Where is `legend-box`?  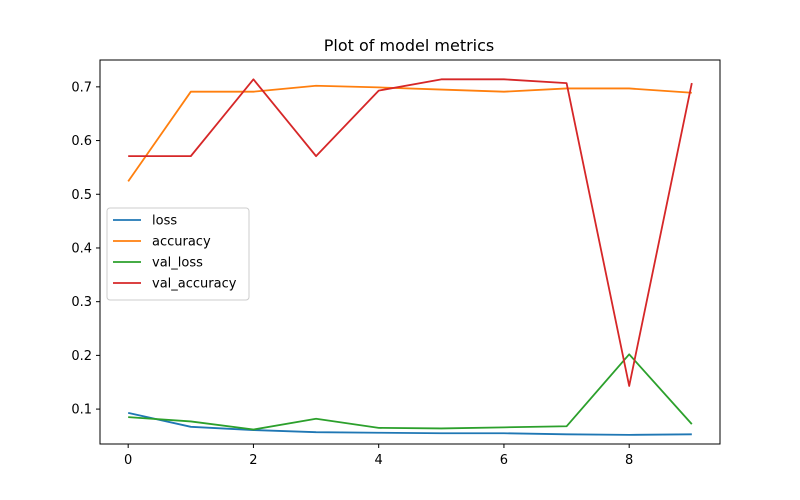
legend-box is located at coordinates (178, 254).